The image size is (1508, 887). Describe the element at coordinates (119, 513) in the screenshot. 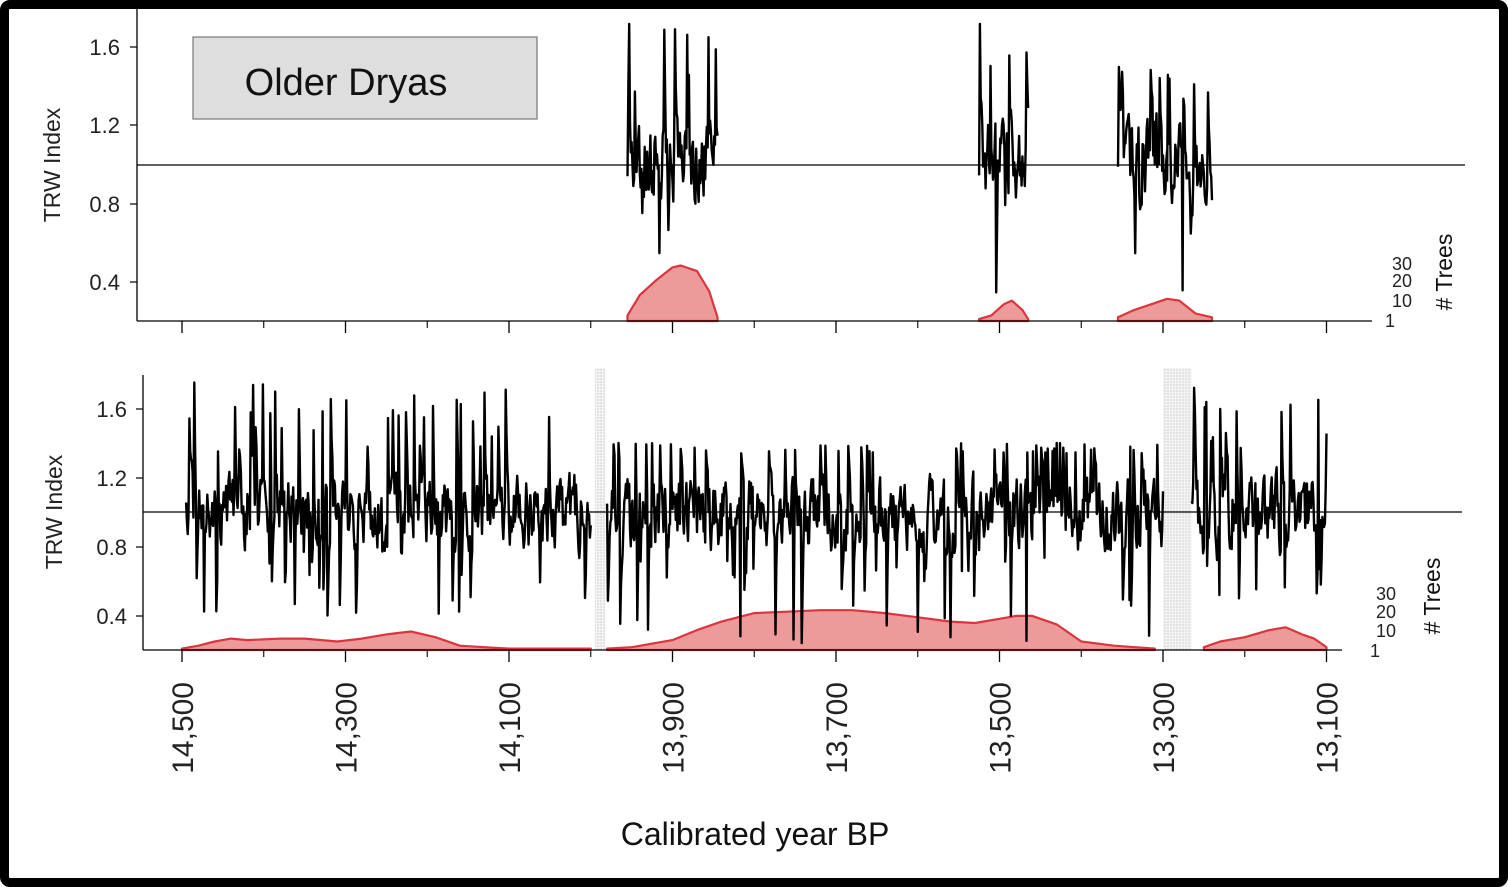

I see `bottom-y-ticks: 1.6 1.2 0.8 0.4` at that location.